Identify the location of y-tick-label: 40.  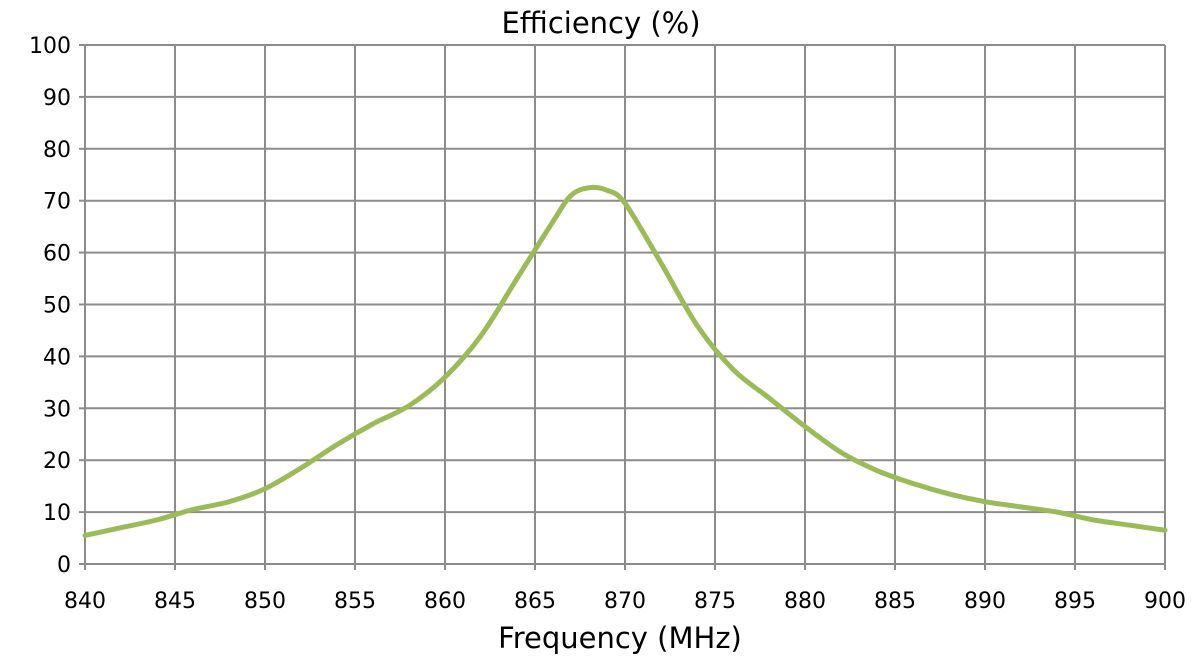
(57, 357).